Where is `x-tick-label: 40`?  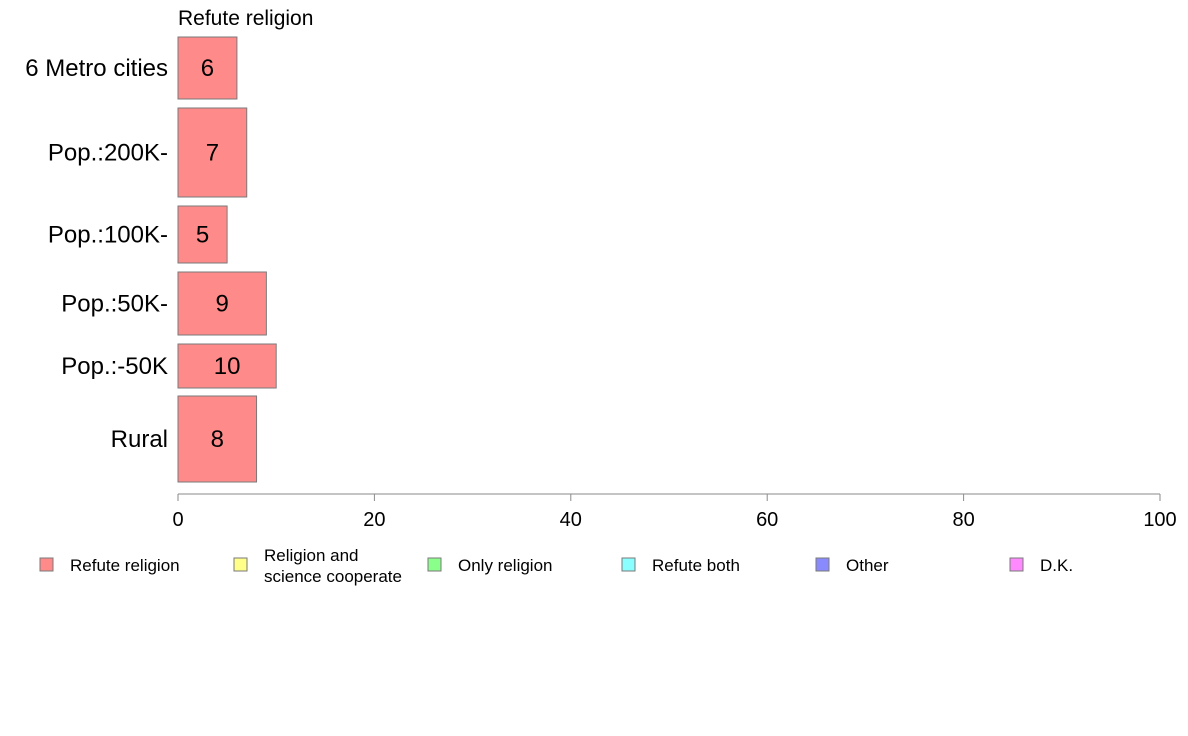 x-tick-label: 40 is located at coordinates (571, 520).